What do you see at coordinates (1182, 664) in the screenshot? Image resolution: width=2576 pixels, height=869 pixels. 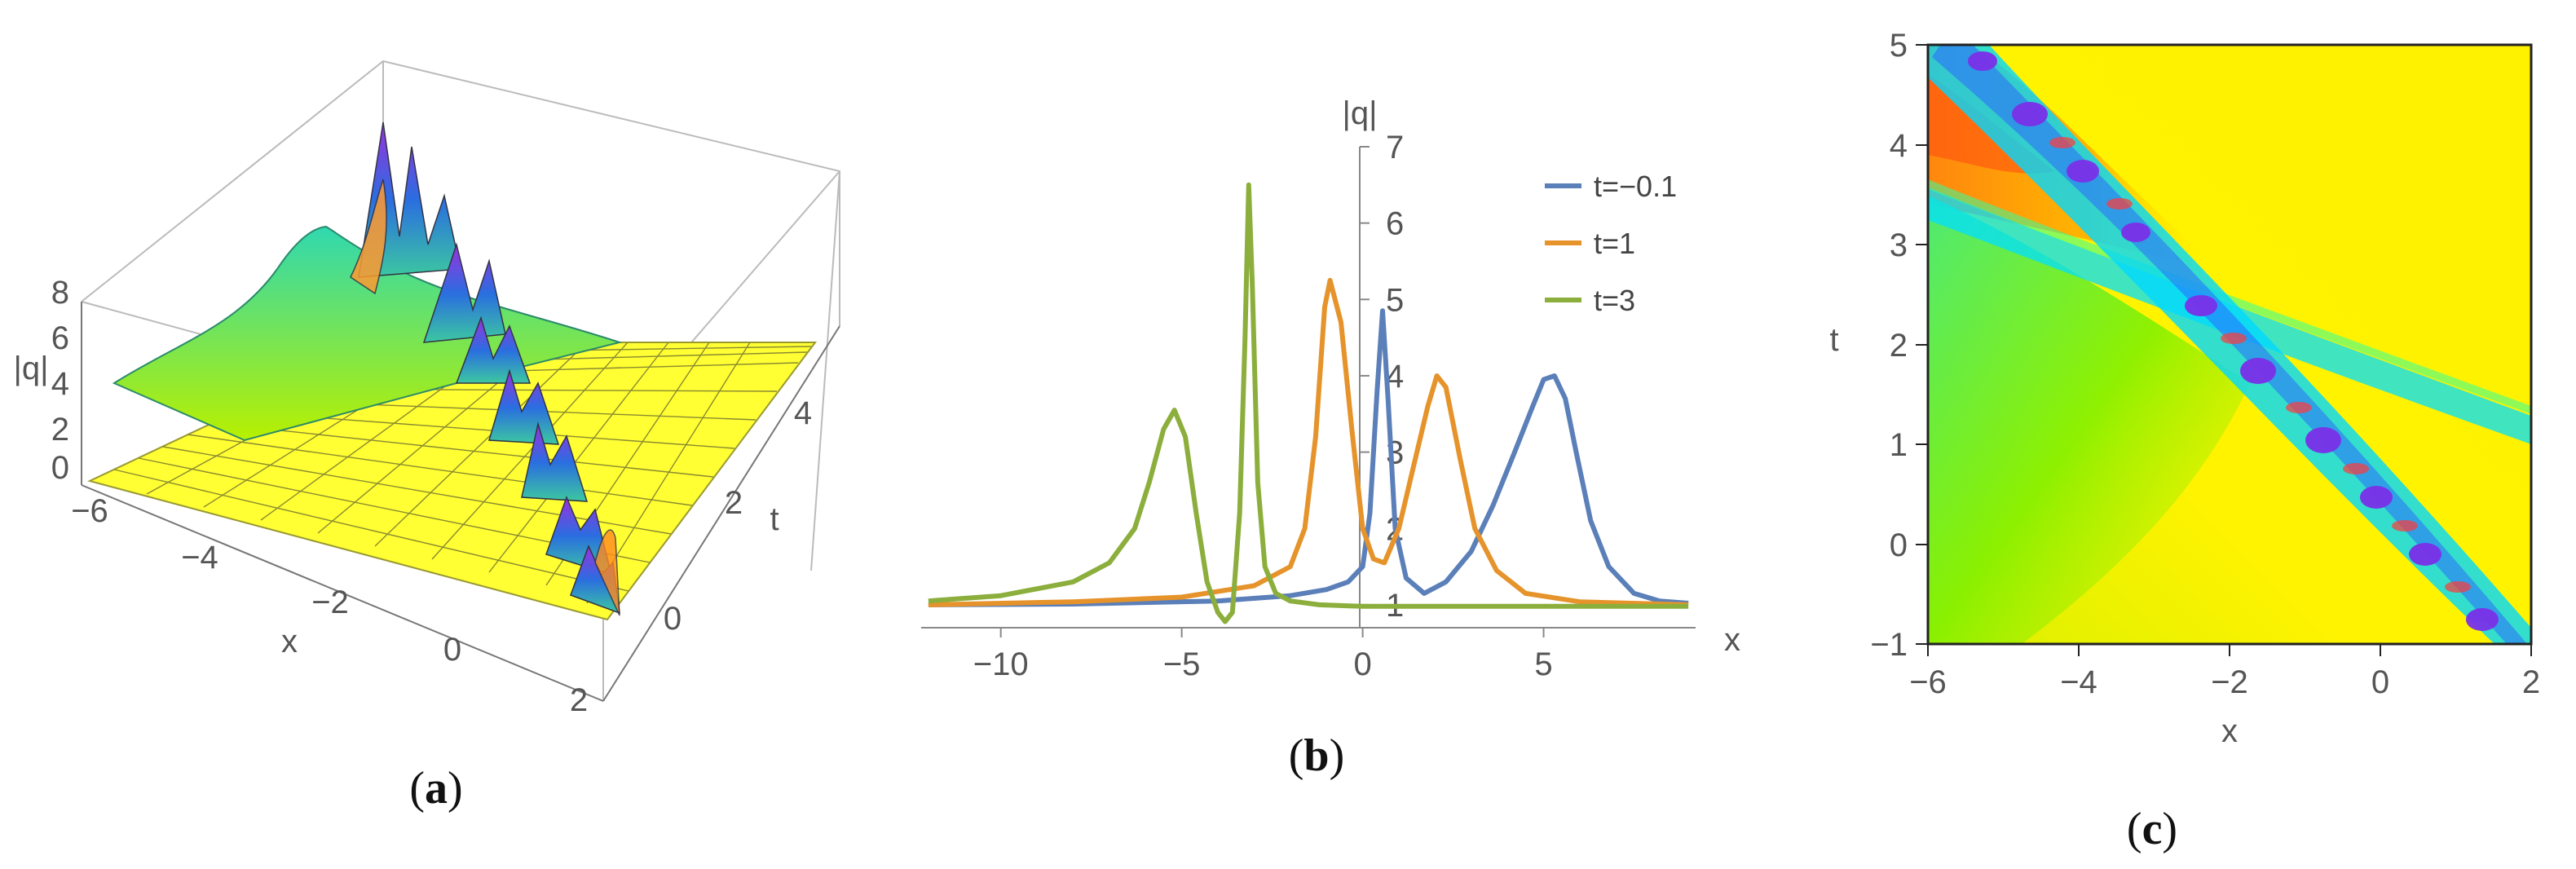 I see `x-tick: −5` at bounding box center [1182, 664].